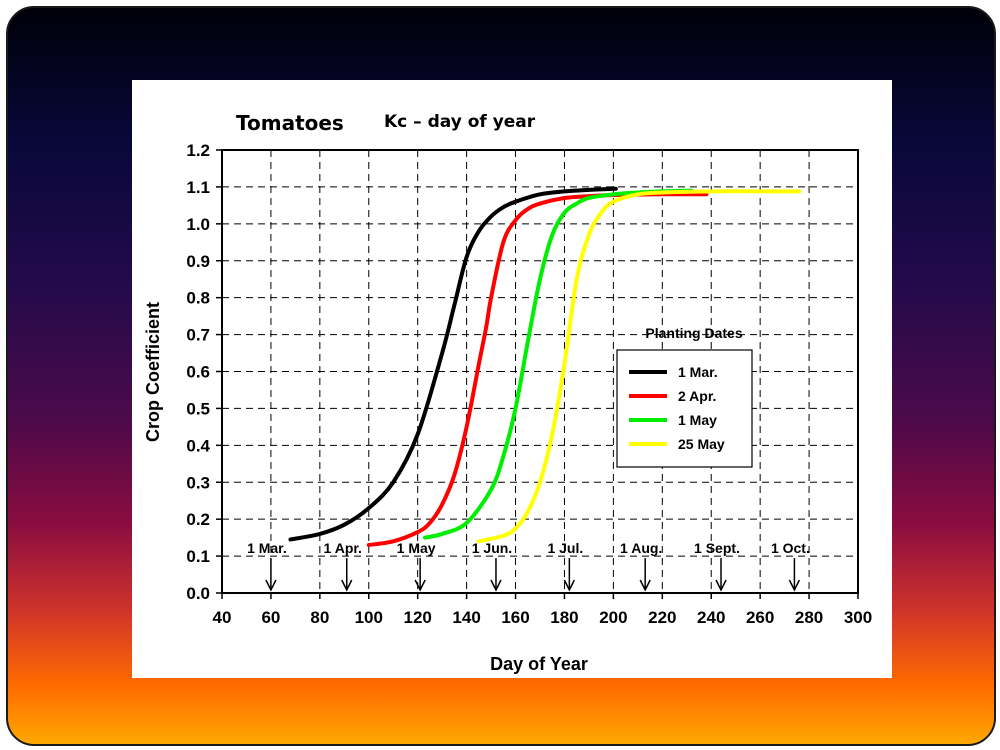  Describe the element at coordinates (369, 617) in the screenshot. I see `x-tick-label: 100` at that location.